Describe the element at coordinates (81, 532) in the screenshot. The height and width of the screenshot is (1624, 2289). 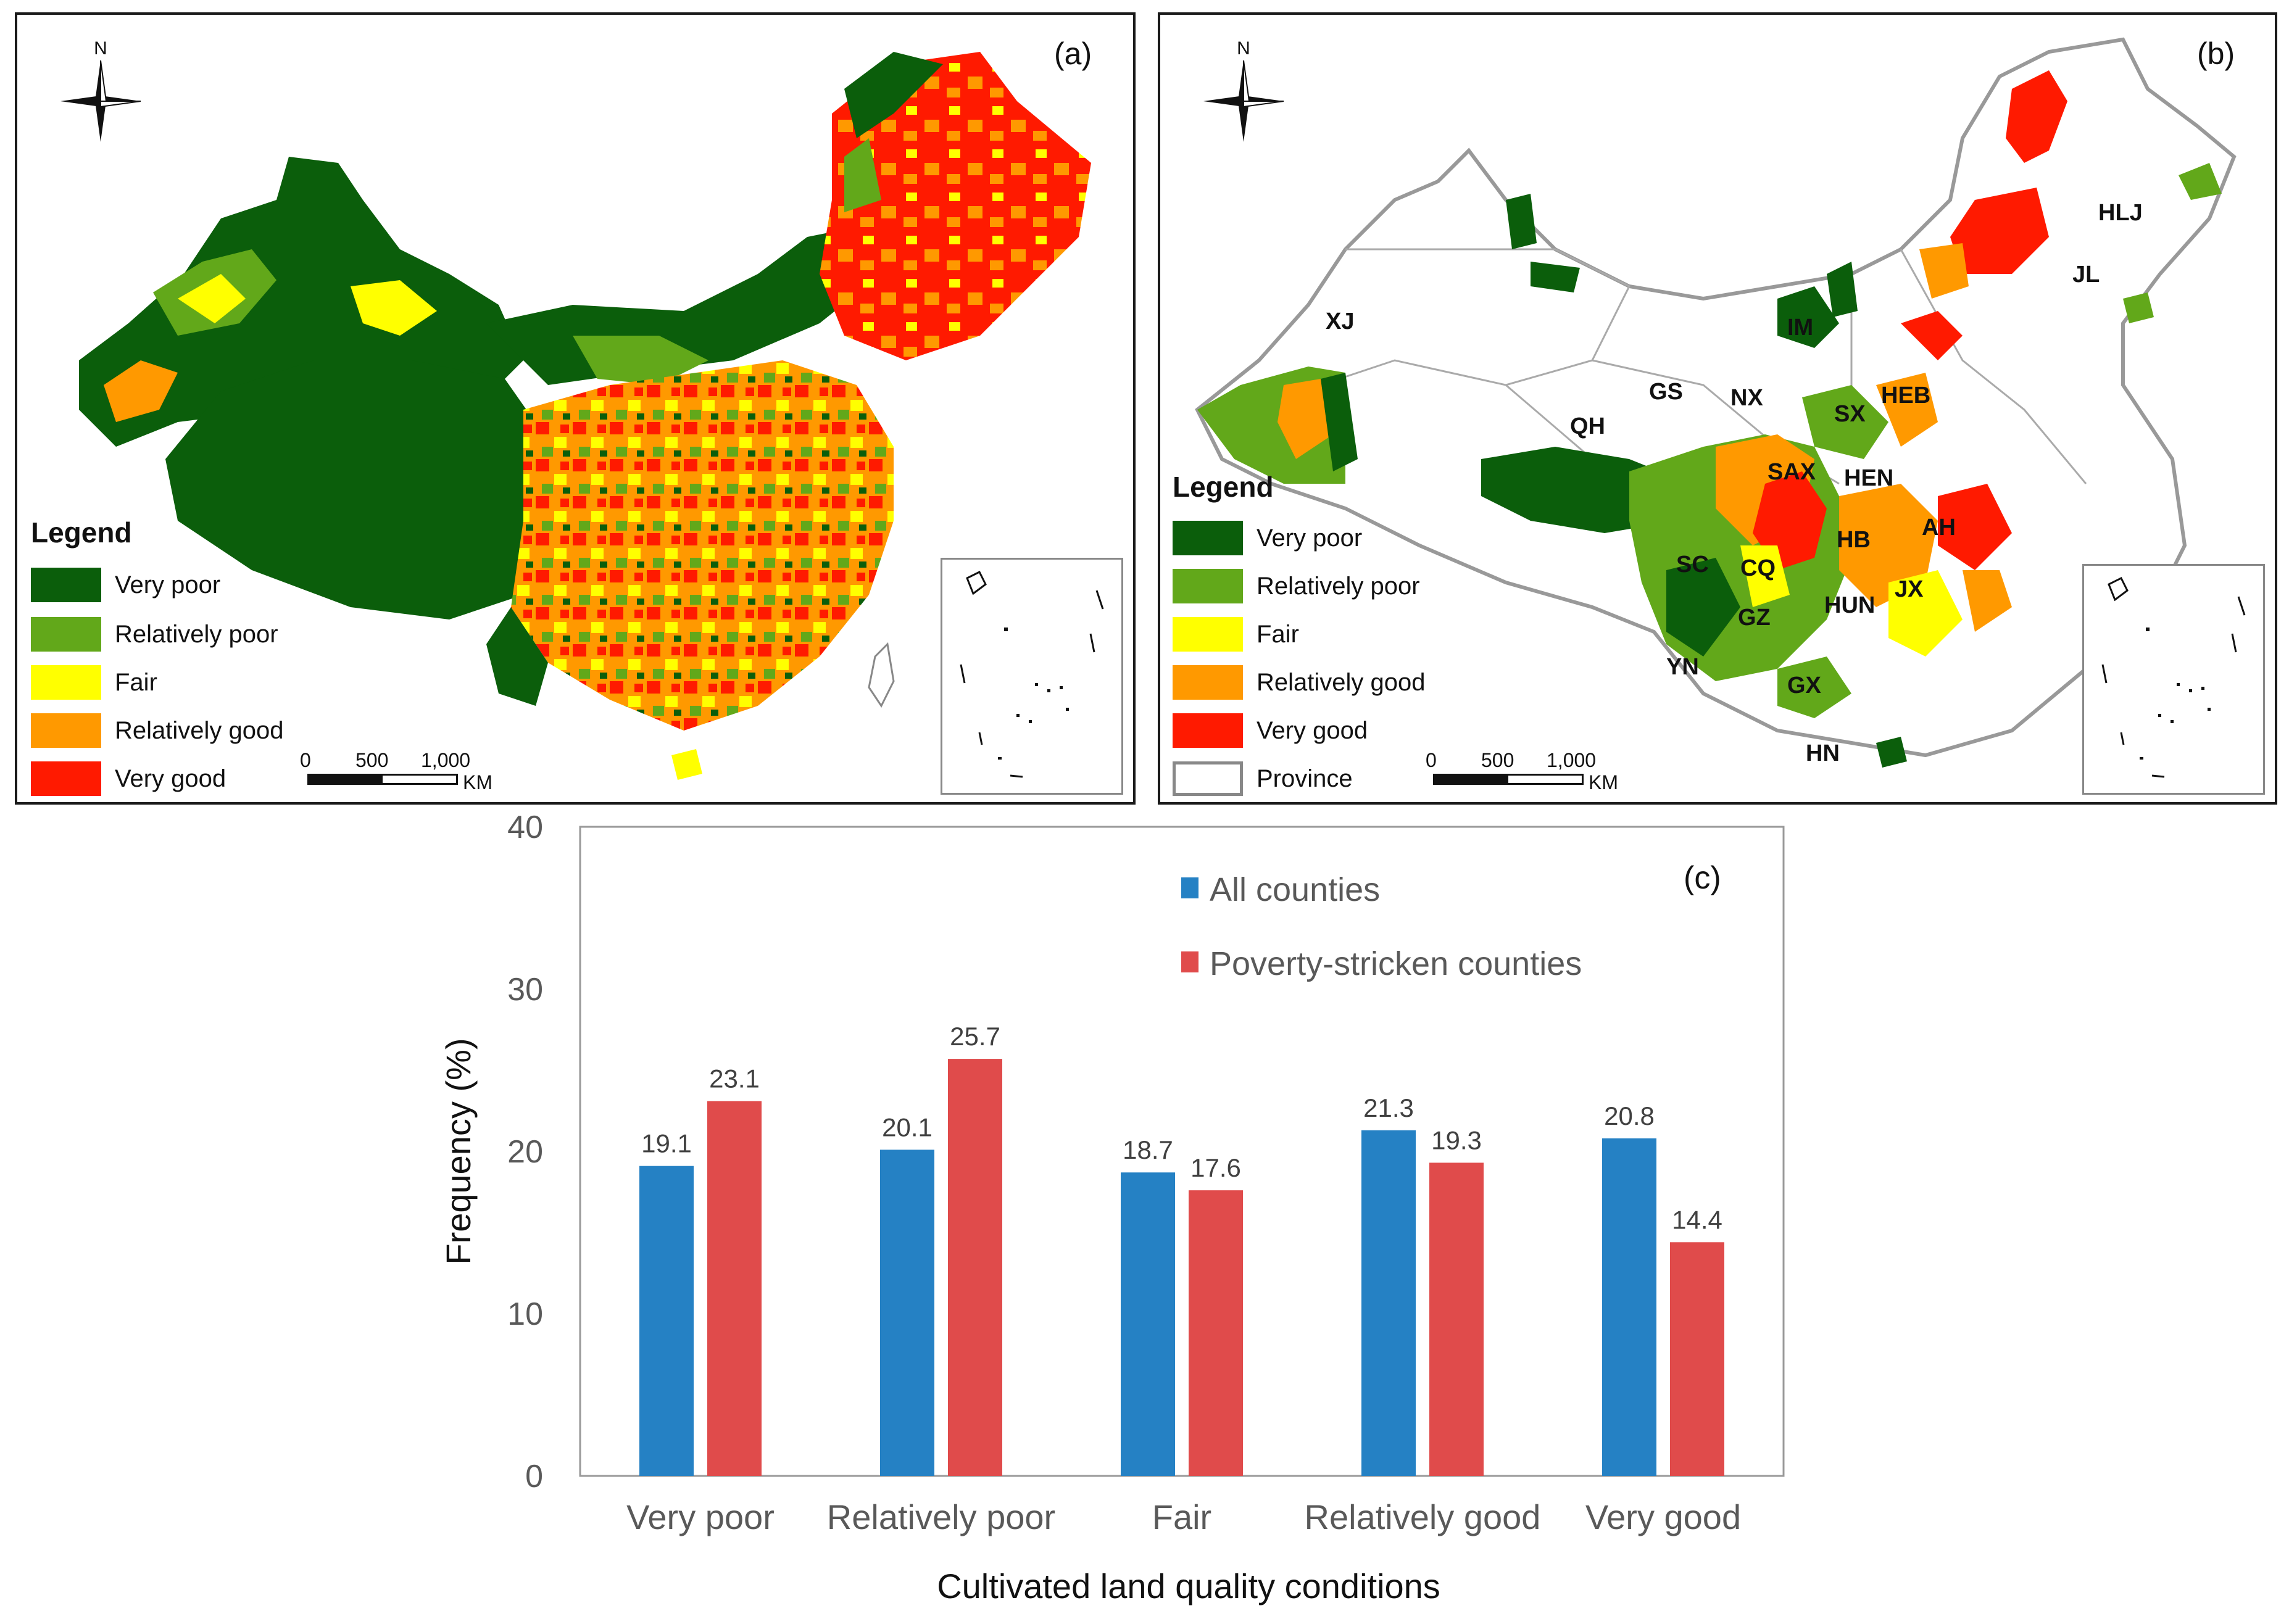
I see `legend-title-a: Legend` at that location.